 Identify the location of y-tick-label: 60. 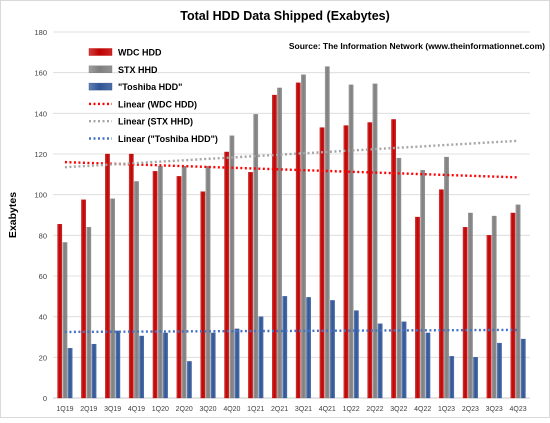
(43, 276).